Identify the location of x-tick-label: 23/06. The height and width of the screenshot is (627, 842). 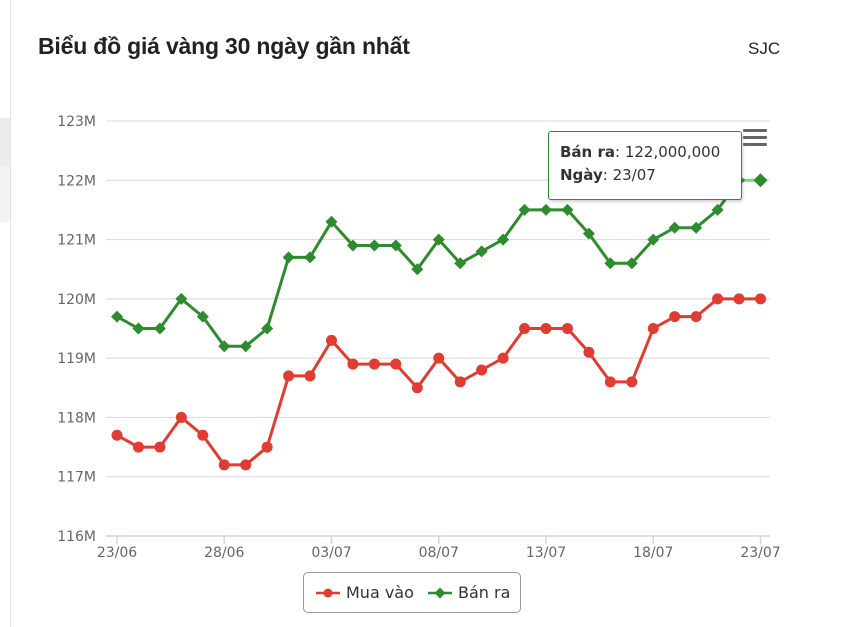
(117, 553).